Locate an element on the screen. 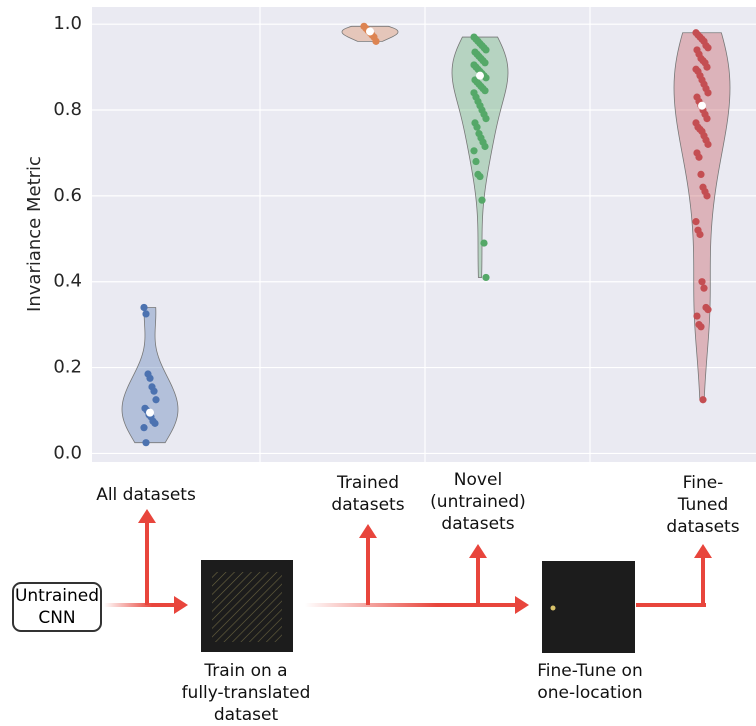 The image size is (756, 726). y-tick-label: 1.0 is located at coordinates (67, 23).